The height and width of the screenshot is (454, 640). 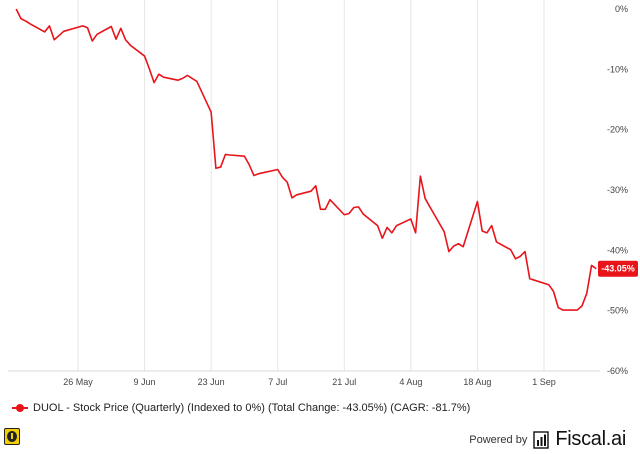 What do you see at coordinates (277, 382) in the screenshot?
I see `x-tick-label: 7 Jul` at bounding box center [277, 382].